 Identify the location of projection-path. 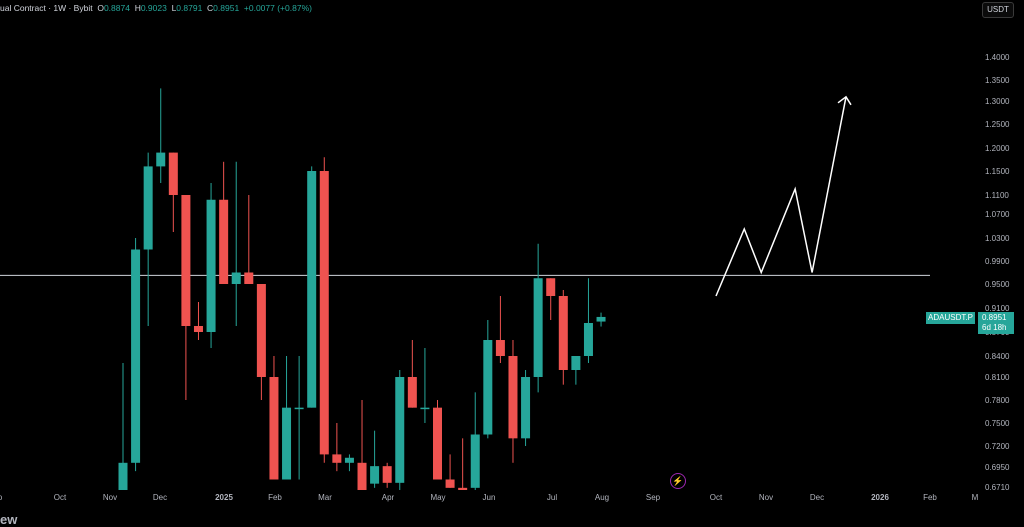
(781, 196).